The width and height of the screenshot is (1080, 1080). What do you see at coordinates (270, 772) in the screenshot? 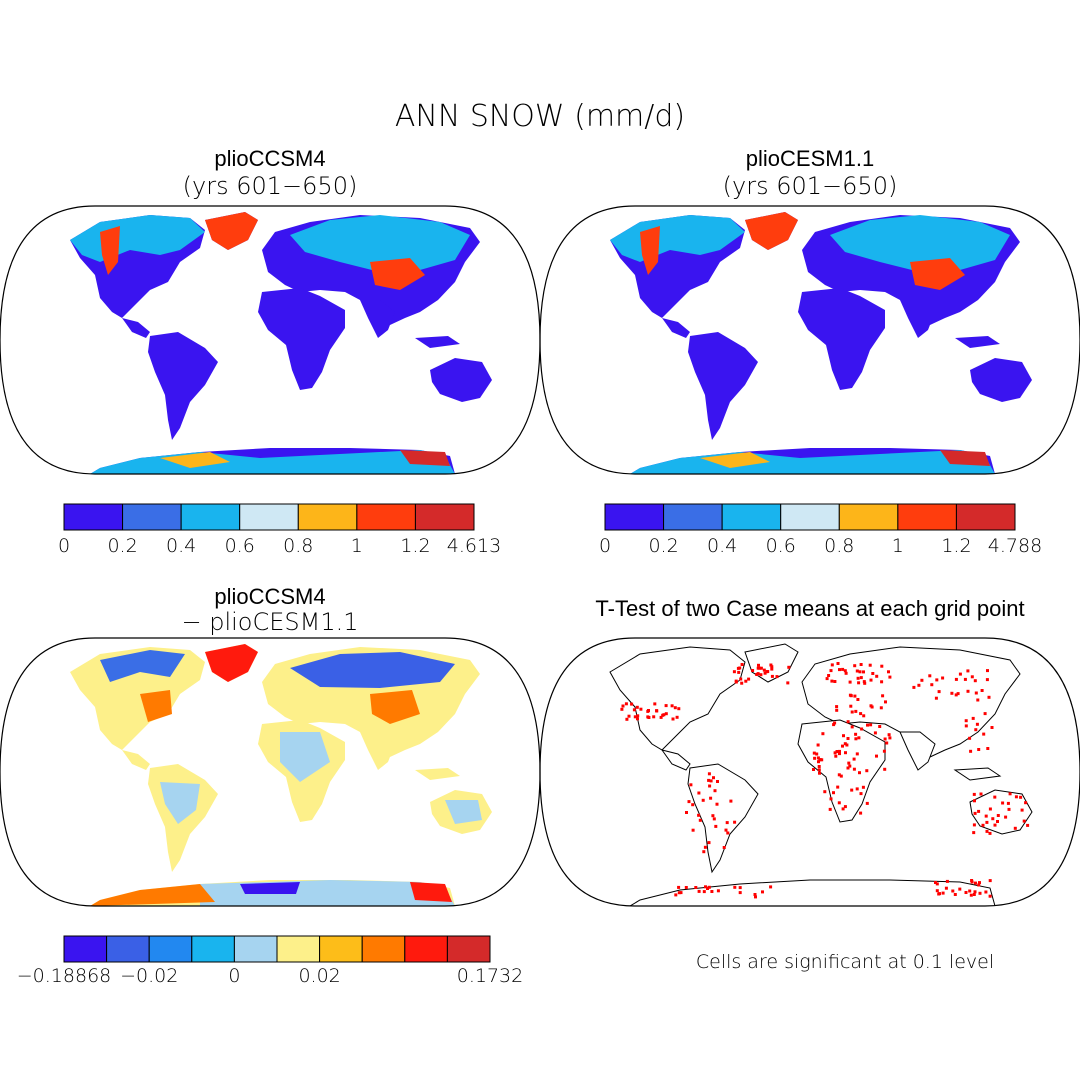
I see `map-outline` at bounding box center [270, 772].